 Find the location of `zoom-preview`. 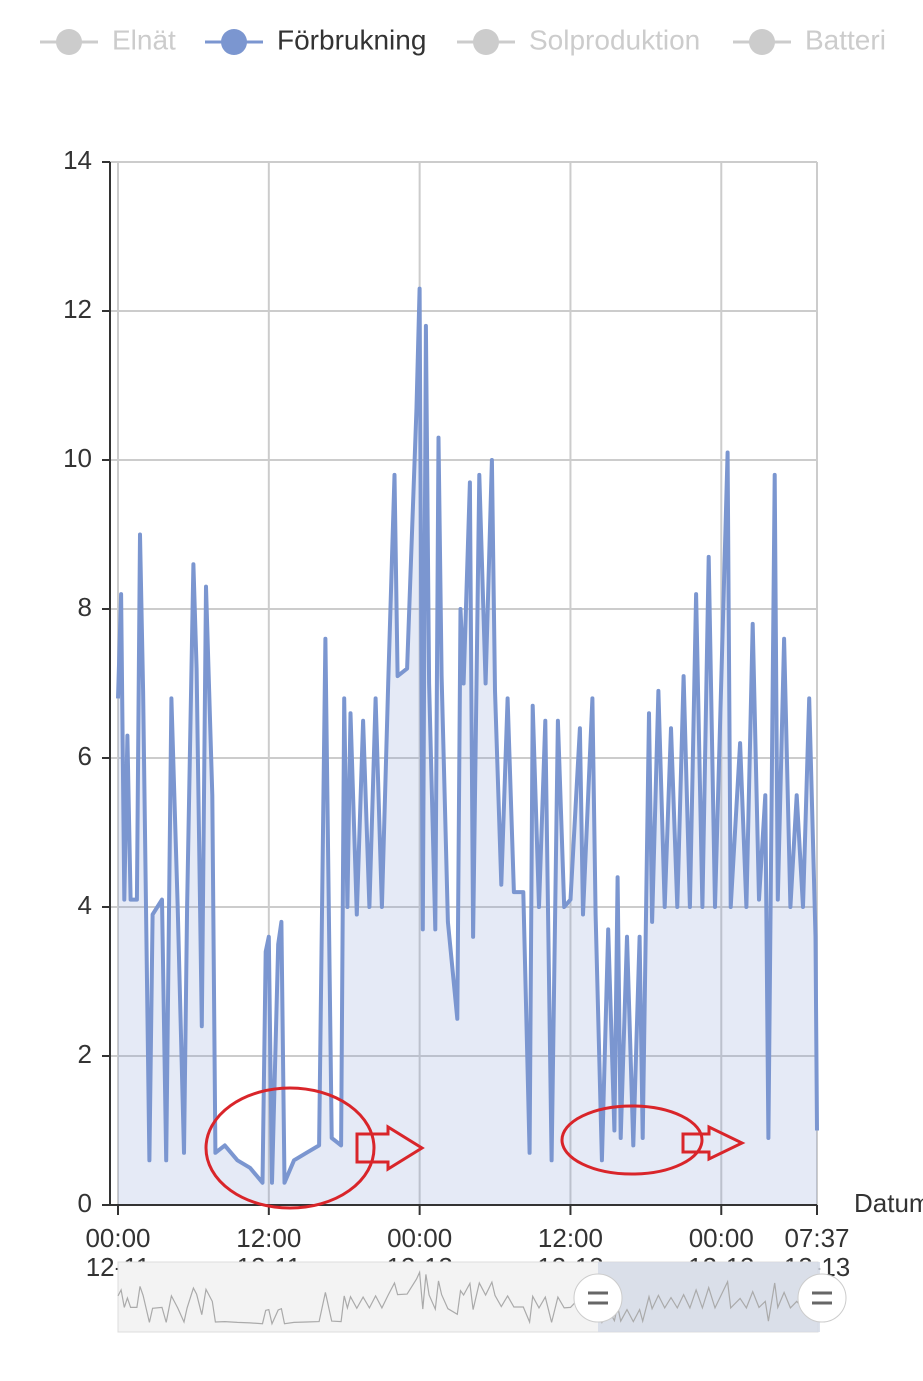

zoom-preview is located at coordinates (467, 1297).